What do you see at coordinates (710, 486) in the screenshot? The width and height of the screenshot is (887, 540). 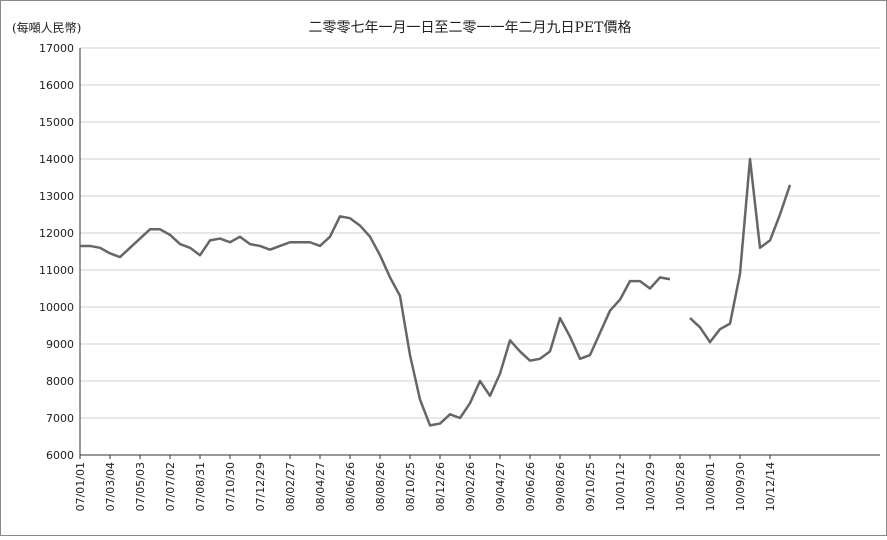 I see `x-tick-label: 10/08/01` at bounding box center [710, 486].